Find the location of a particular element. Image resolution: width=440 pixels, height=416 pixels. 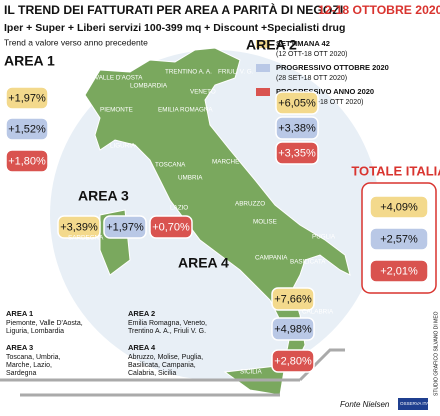

value-label: +3,38% is located at coordinates (297, 128).